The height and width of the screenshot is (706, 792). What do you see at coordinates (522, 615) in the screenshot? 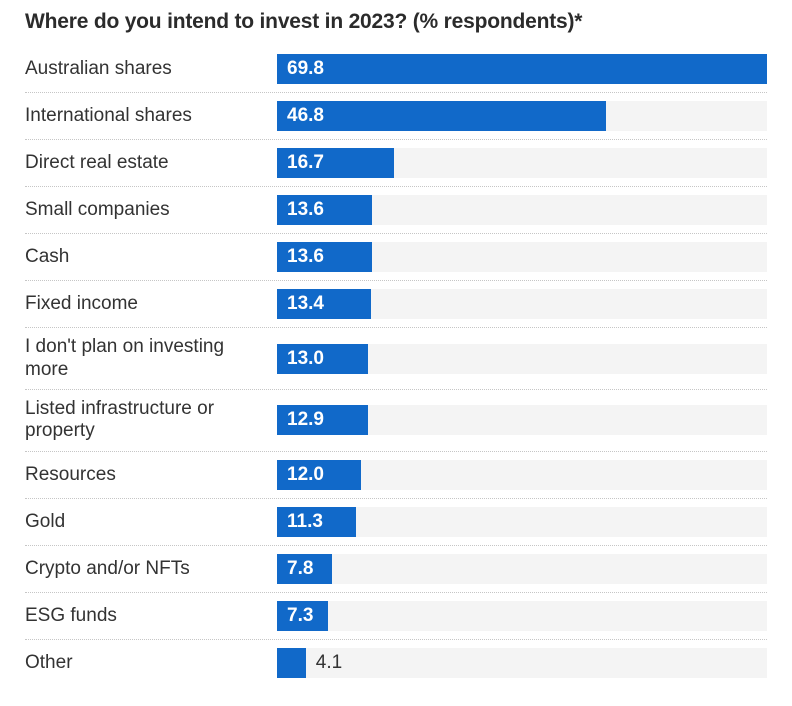
I see `bar-track: 7.3` at bounding box center [522, 615].